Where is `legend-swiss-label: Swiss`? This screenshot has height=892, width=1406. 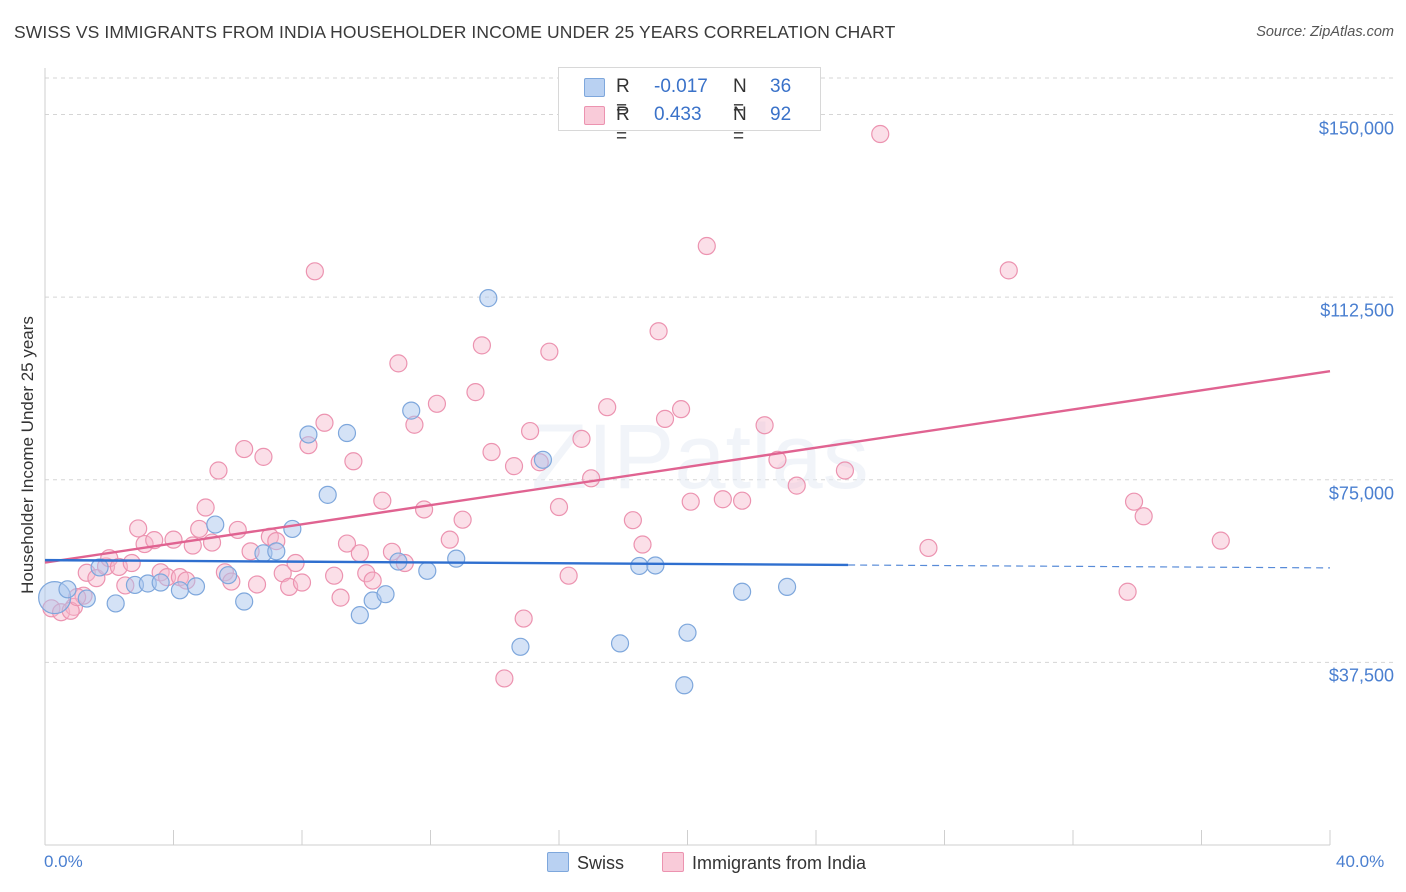
legend-swiss-label: Swiss is located at coordinates (601, 863).